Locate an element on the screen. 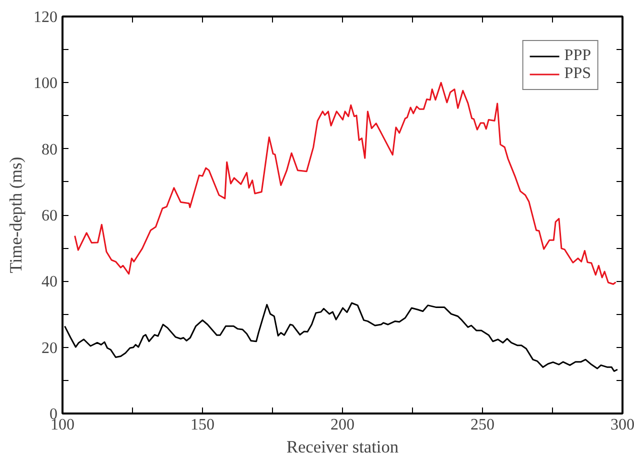 Image resolution: width=634 pixels, height=459 pixels. y-tick-label: 120 is located at coordinates (46, 17).